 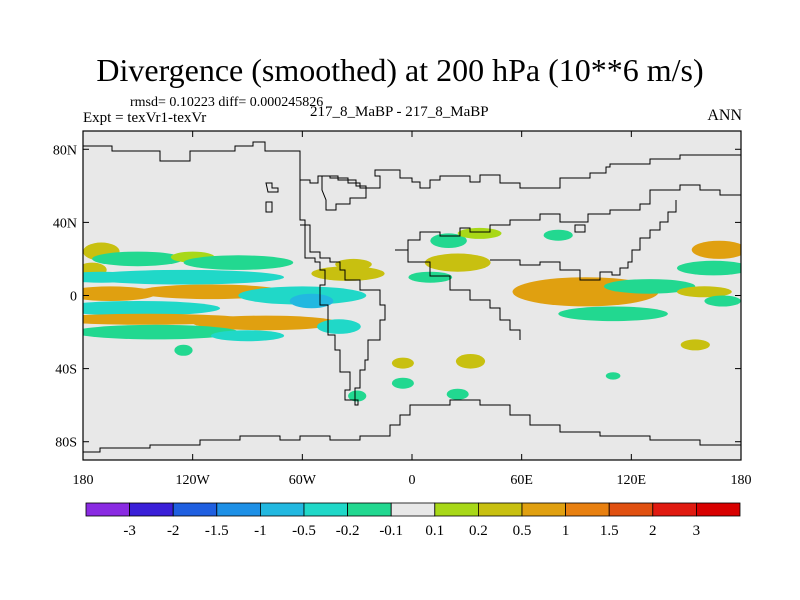 What do you see at coordinates (145, 118) in the screenshot?
I see `experiment-label: Expt = texVr1-texVr` at bounding box center [145, 118].